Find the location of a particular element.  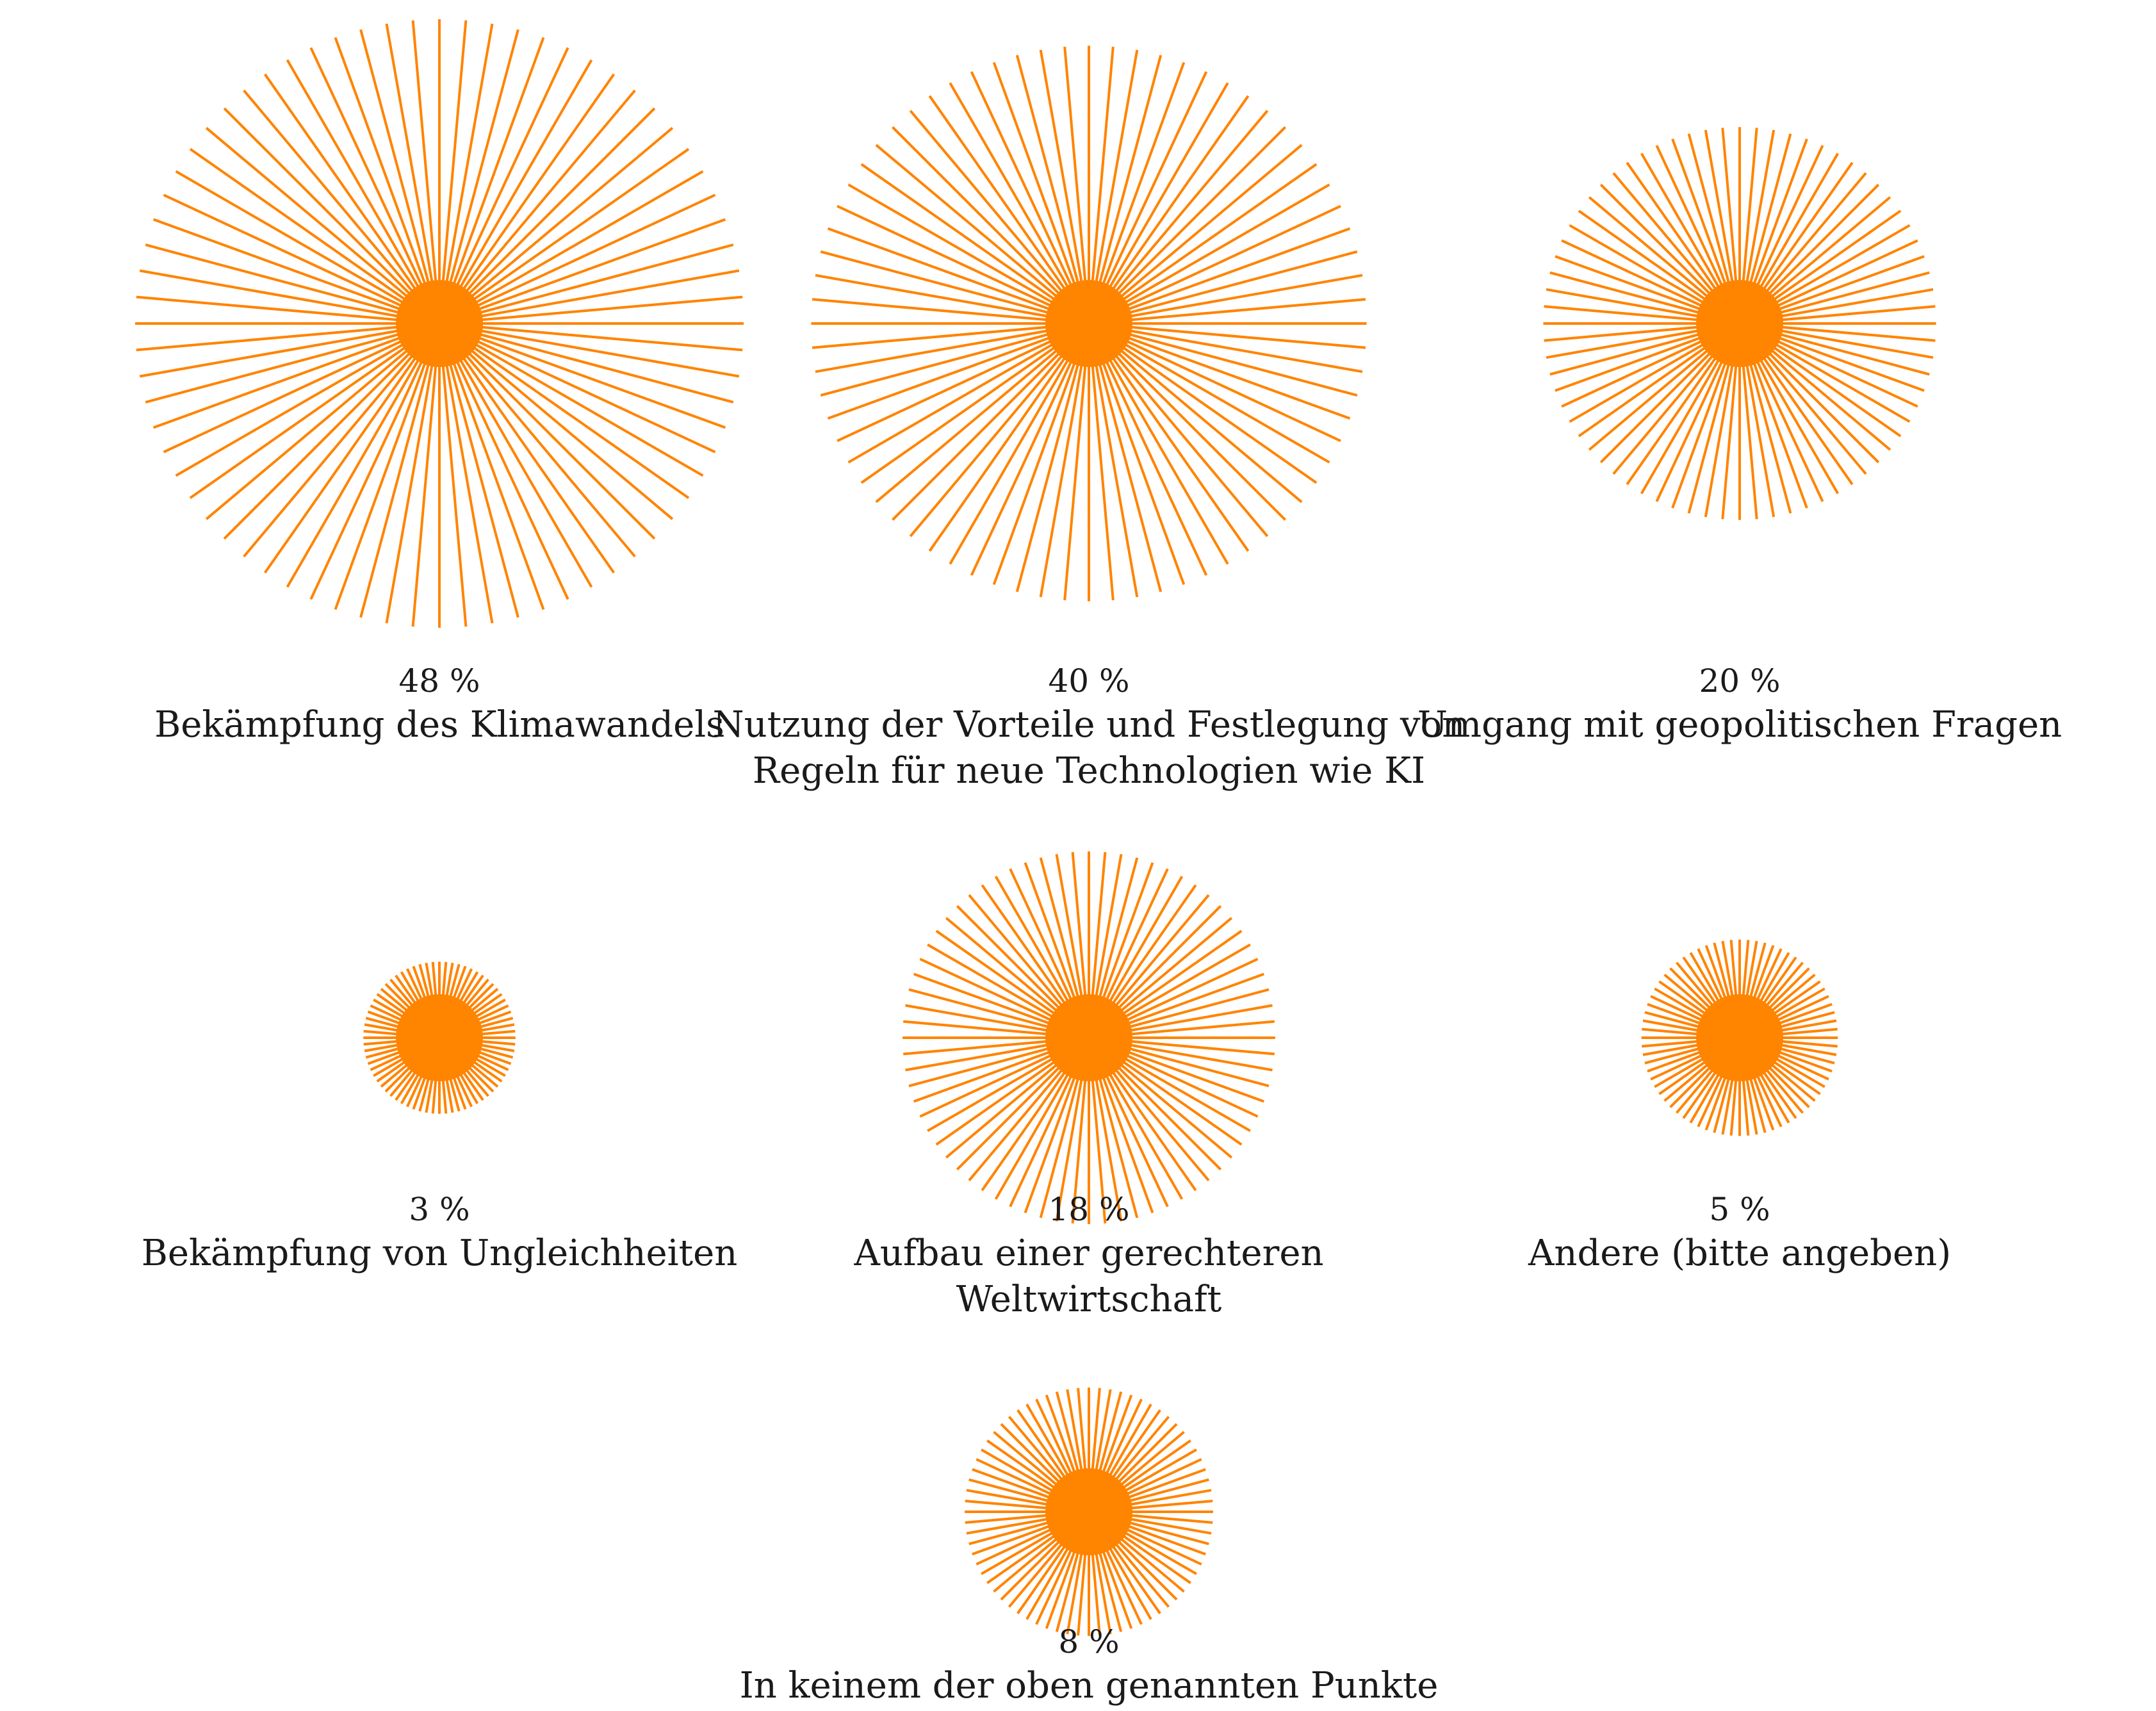

category-label: Nutzung der Vorteile und Festlegung von is located at coordinates (1089, 725).